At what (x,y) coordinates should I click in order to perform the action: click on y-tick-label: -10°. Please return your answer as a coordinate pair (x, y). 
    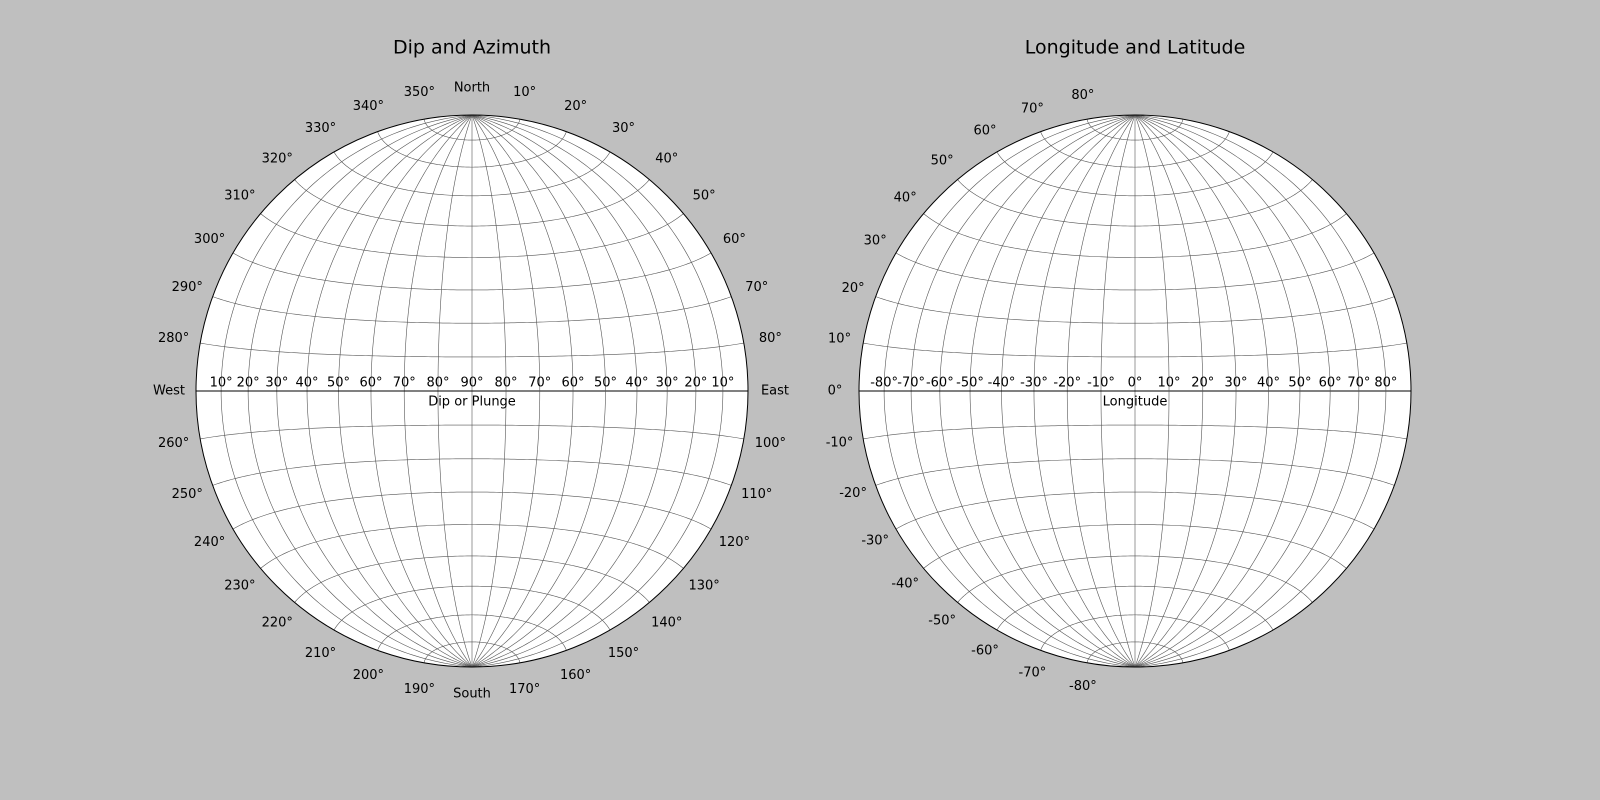
    Looking at the image, I should click on (840, 443).